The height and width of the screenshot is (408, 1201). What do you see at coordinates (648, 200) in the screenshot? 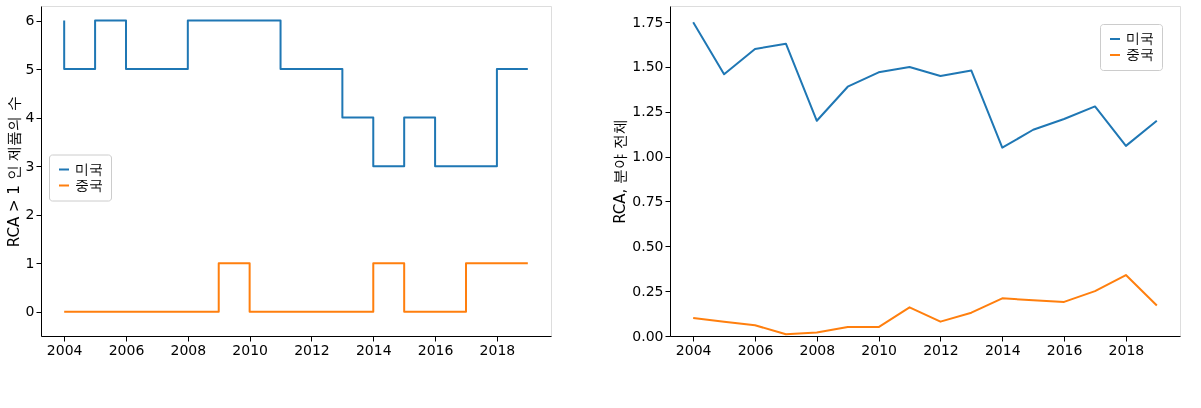
I see `y-tick-label: 0.75` at bounding box center [648, 200].